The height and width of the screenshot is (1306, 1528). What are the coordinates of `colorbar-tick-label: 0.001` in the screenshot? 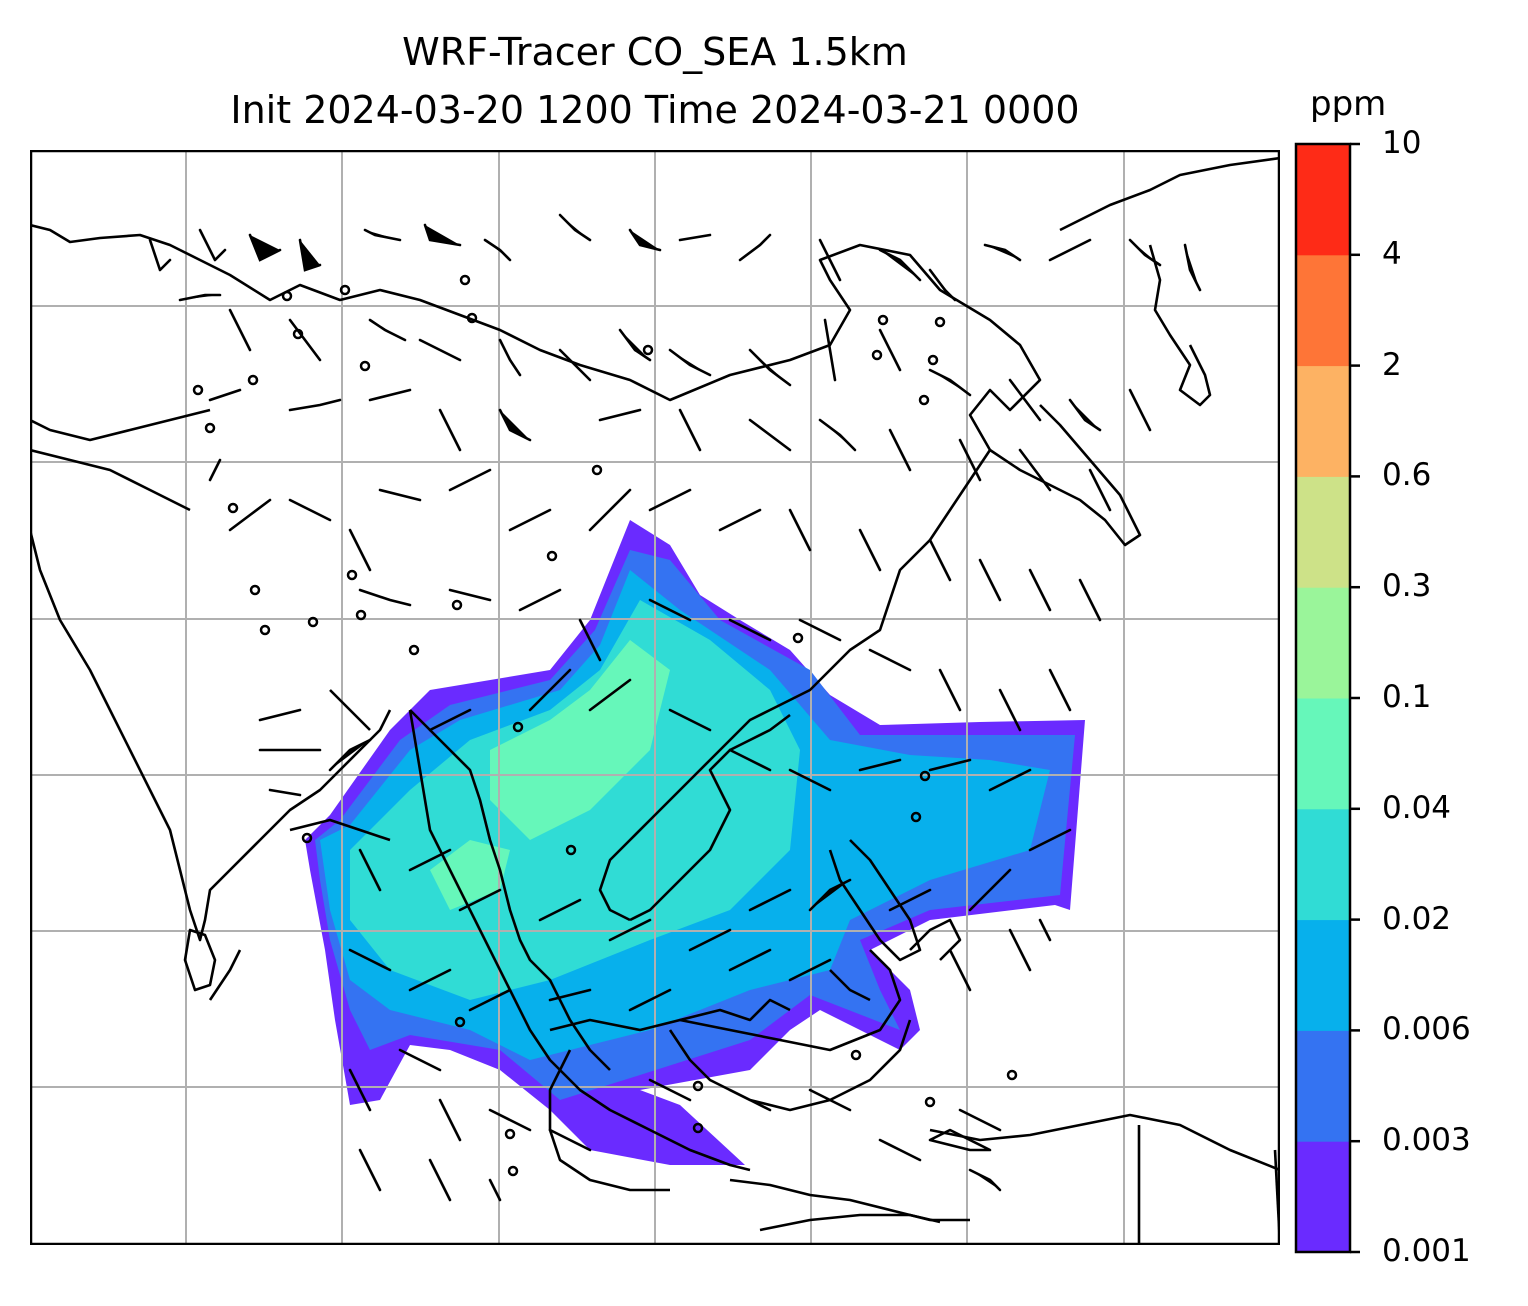 It's located at (1426, 1251).